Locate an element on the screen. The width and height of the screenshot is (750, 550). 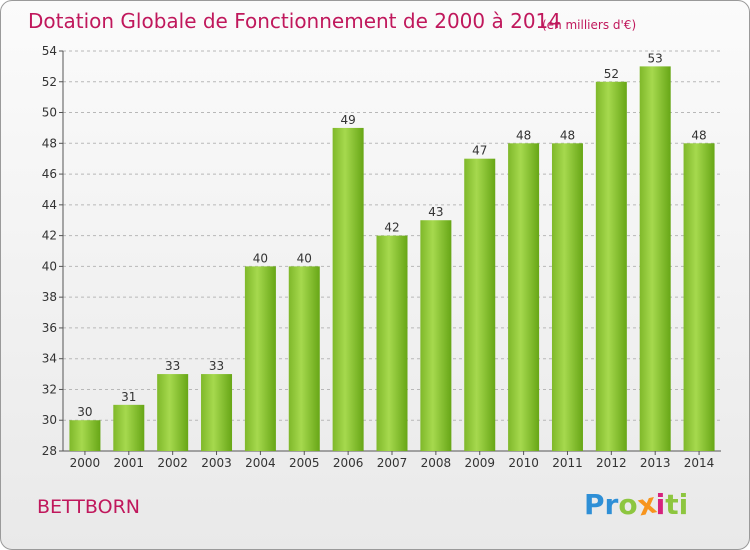
bar-2014 is located at coordinates (699, 297).